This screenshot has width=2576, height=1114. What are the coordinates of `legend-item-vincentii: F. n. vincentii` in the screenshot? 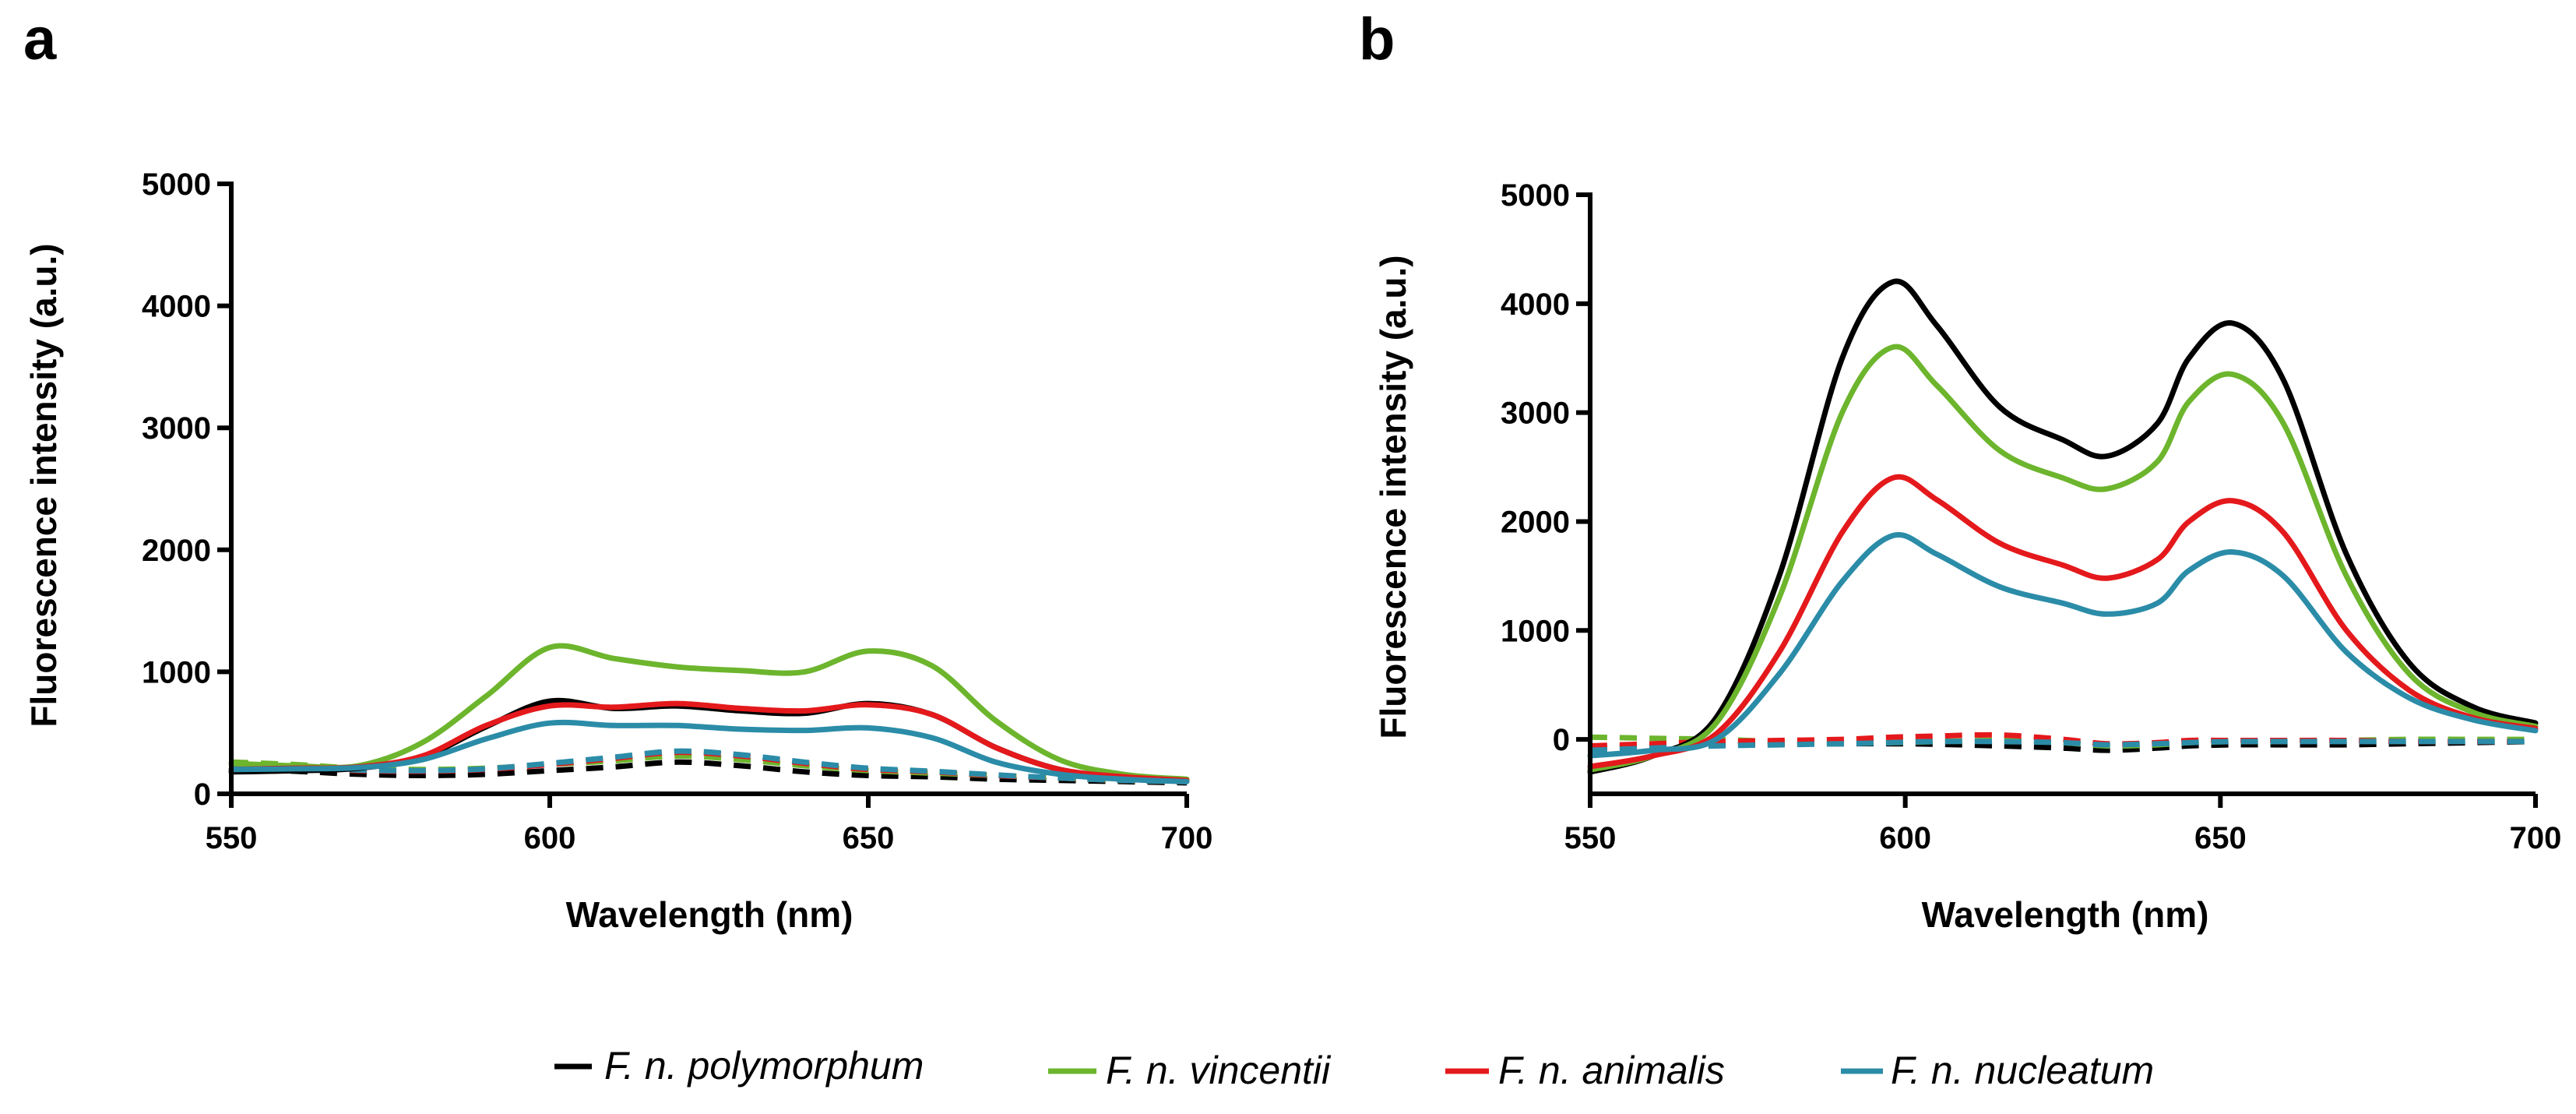 It's located at (1190, 1070).